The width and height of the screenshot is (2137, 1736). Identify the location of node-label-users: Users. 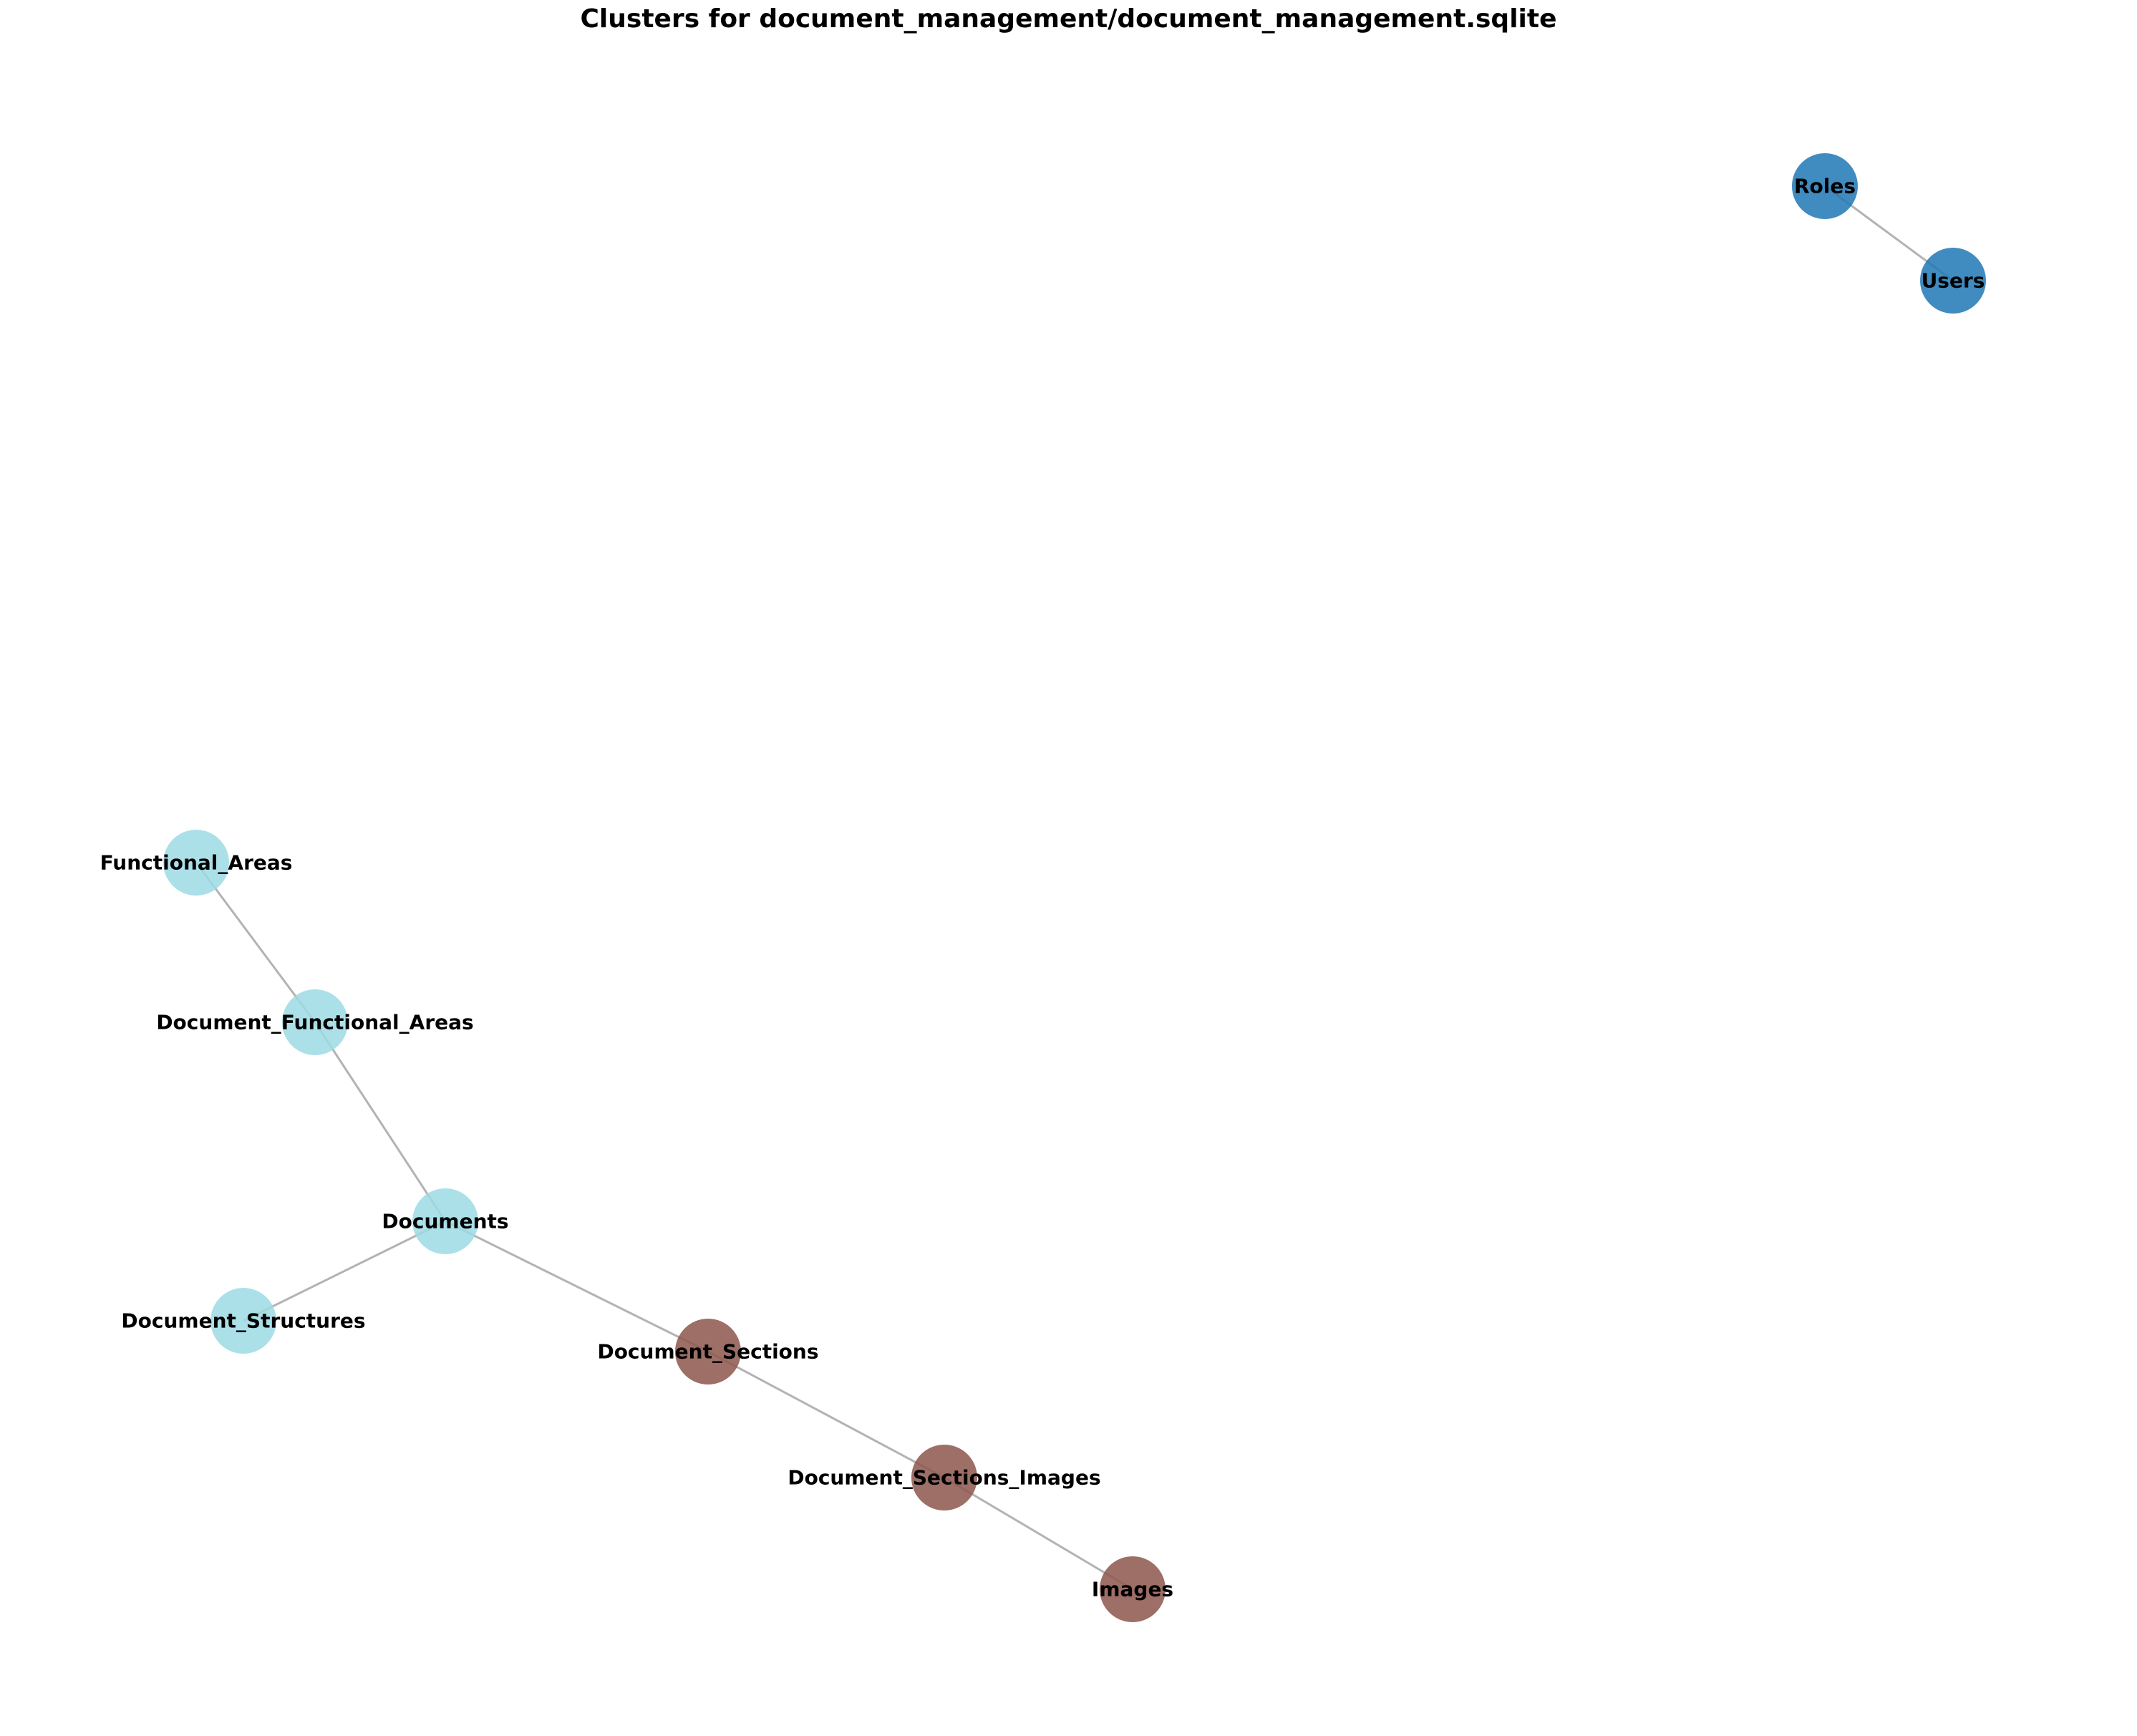
(1953, 281).